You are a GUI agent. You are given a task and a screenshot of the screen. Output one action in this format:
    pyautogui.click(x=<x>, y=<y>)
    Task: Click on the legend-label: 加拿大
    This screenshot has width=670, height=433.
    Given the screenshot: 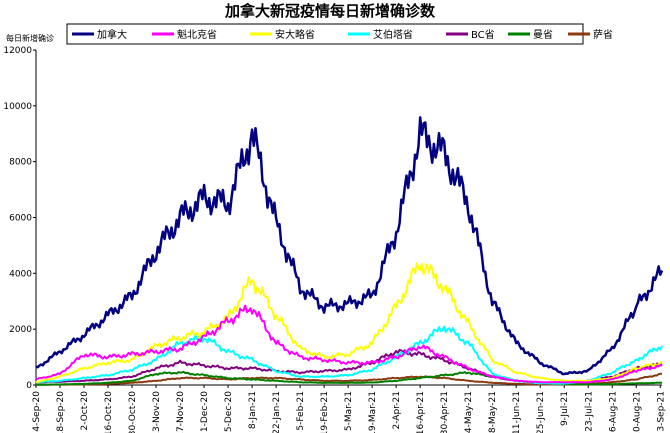 What is the action you would take?
    pyautogui.click(x=112, y=34)
    